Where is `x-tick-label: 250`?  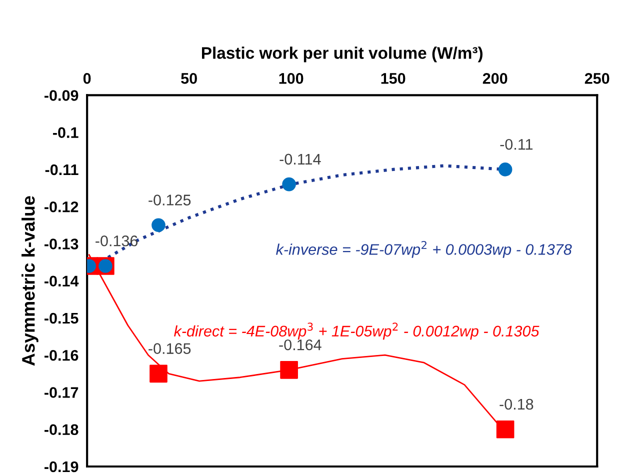 x-tick-label: 250 is located at coordinates (597, 78).